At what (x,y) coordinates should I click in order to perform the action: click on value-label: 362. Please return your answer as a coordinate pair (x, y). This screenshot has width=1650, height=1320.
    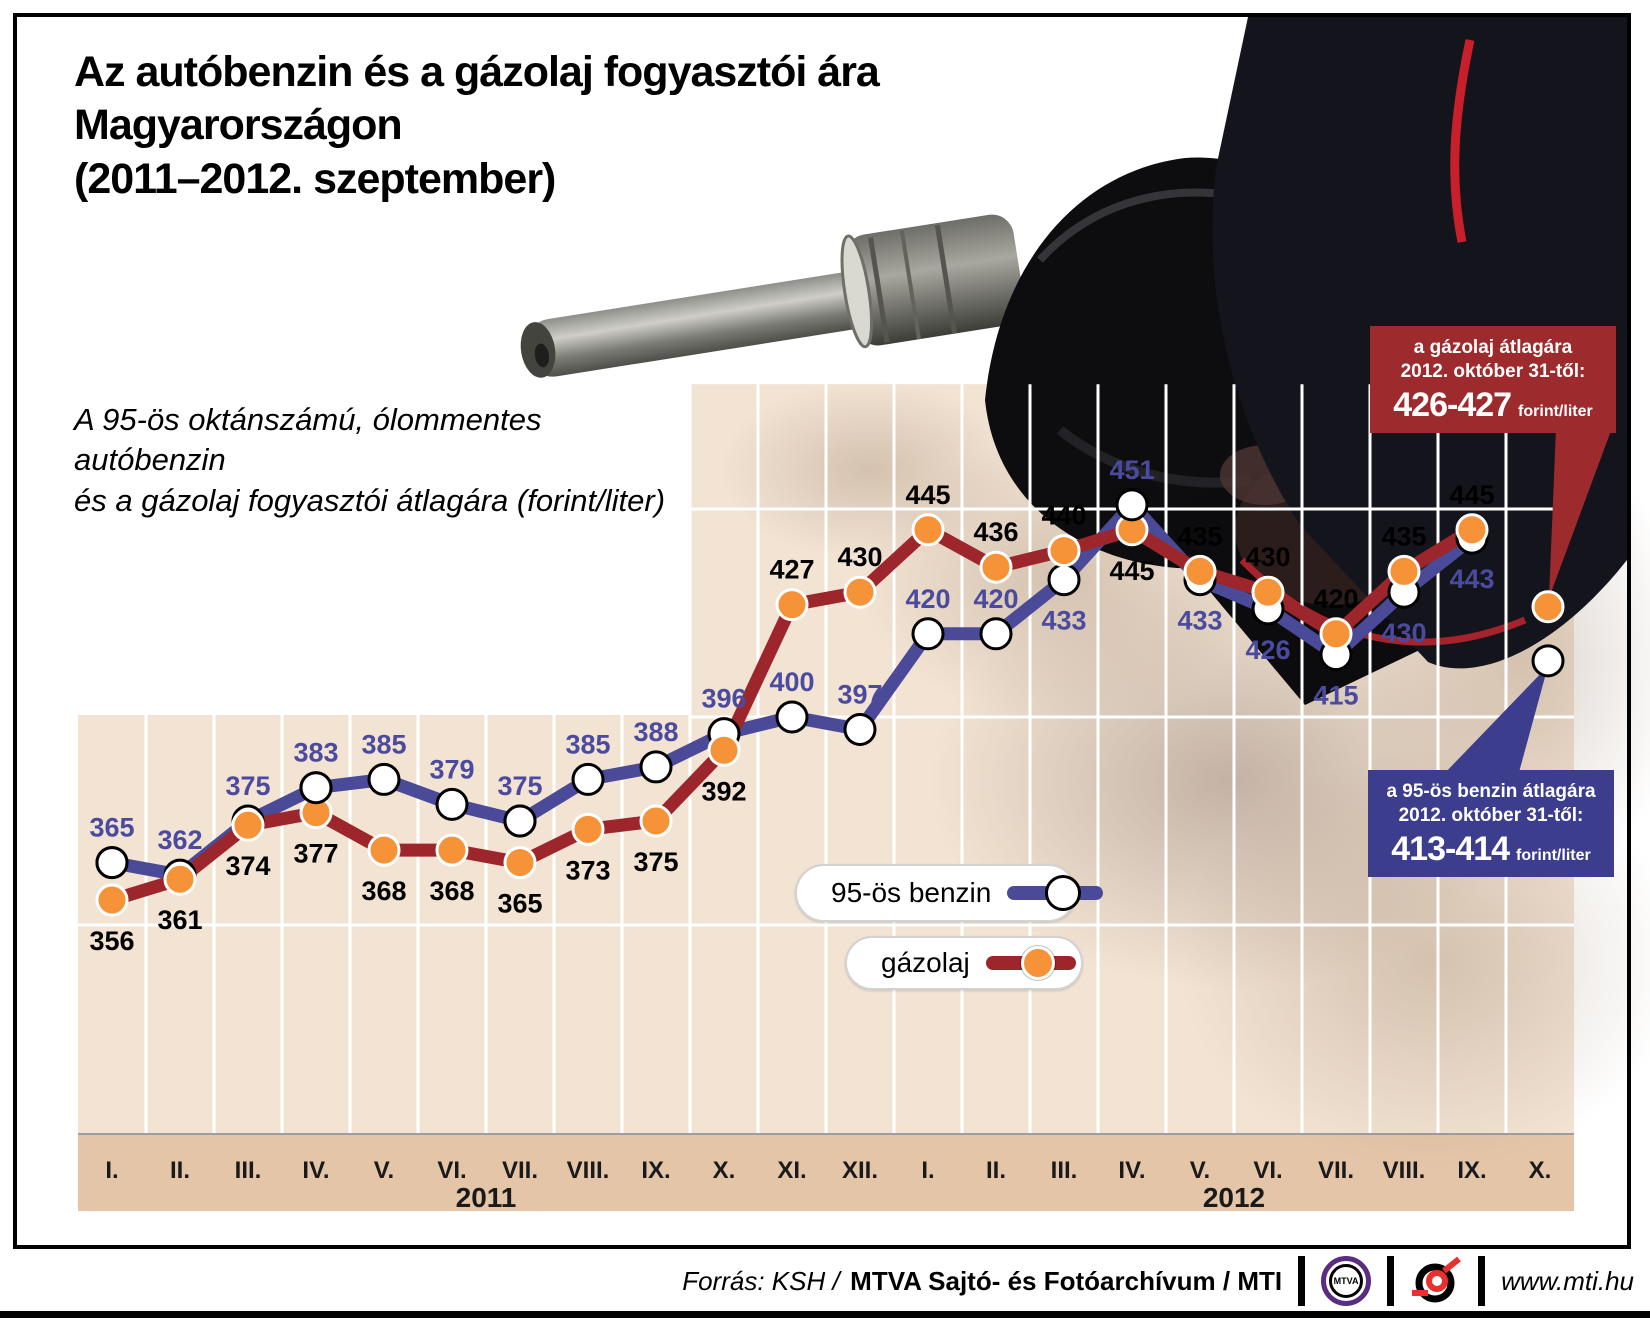
    Looking at the image, I should click on (179, 840).